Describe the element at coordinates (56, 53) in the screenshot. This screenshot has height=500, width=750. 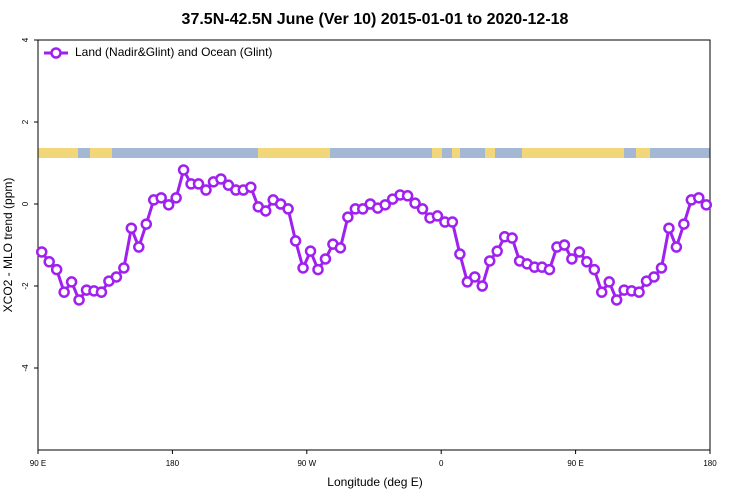
I see `legend-marker` at that location.